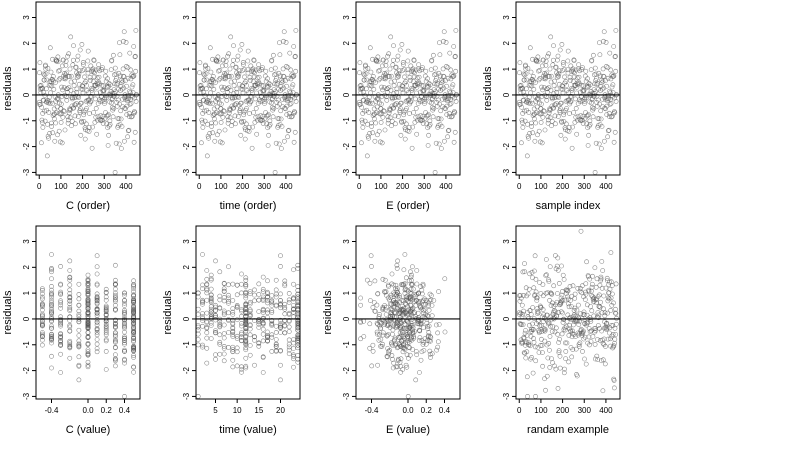 This screenshot has height=455, width=800. What do you see at coordinates (346, 370) in the screenshot?
I see `y-tick-label: -2` at bounding box center [346, 370].